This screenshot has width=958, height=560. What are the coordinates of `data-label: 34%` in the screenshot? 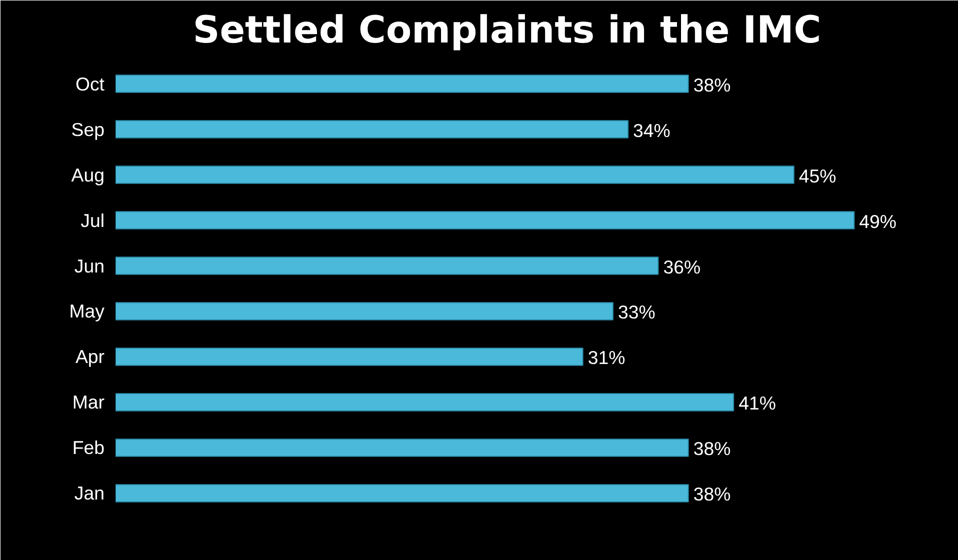 It's located at (651, 130).